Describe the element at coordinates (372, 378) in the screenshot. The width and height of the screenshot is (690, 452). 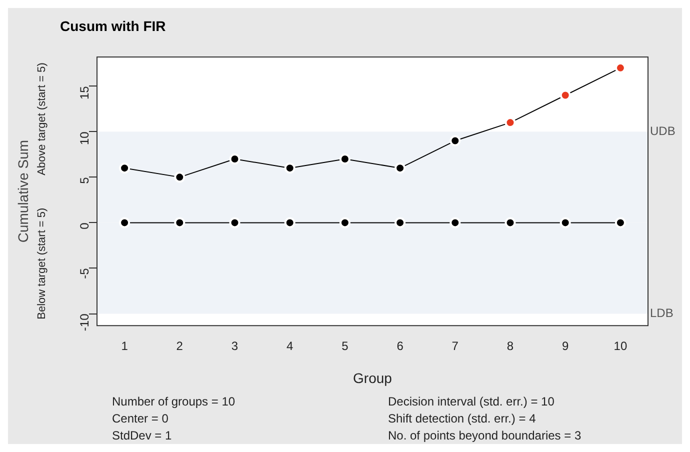
I see `x-axis-title: Group` at that location.